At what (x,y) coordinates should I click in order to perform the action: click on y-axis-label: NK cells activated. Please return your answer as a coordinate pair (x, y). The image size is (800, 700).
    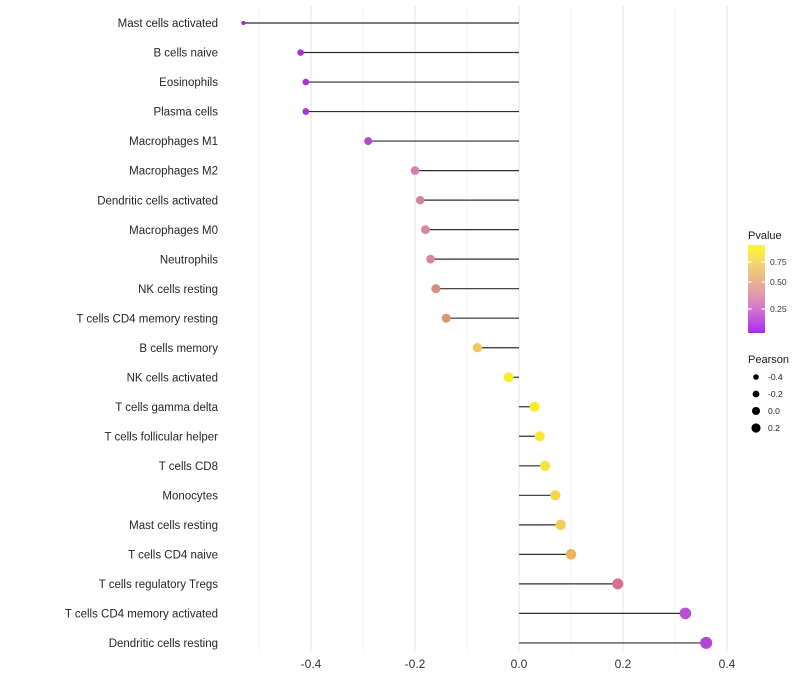
    Looking at the image, I should click on (172, 378).